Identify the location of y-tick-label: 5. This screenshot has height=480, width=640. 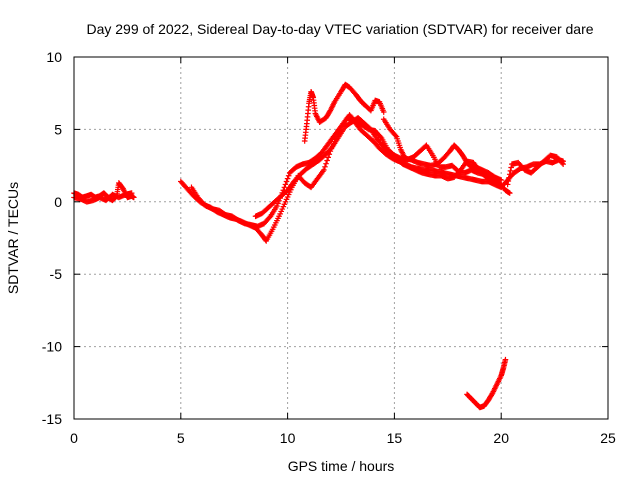
(58, 129).